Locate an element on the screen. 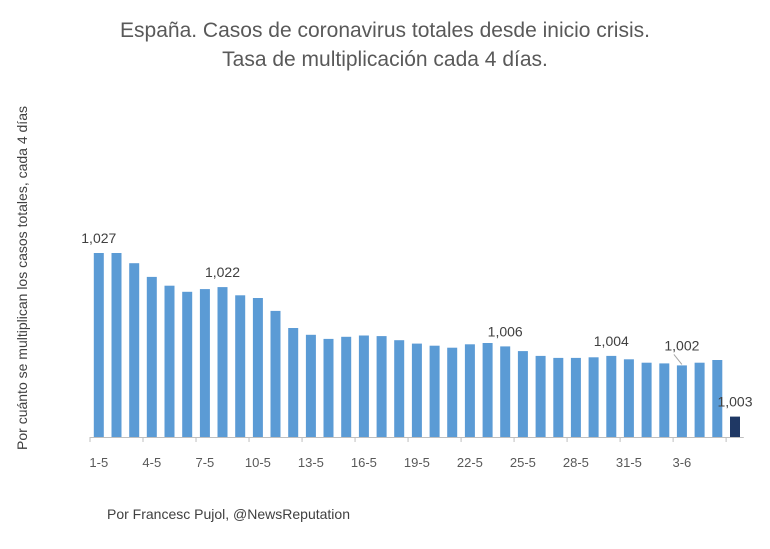 This screenshot has width=770, height=549. x-tick-label: 16-5 is located at coordinates (364, 462).